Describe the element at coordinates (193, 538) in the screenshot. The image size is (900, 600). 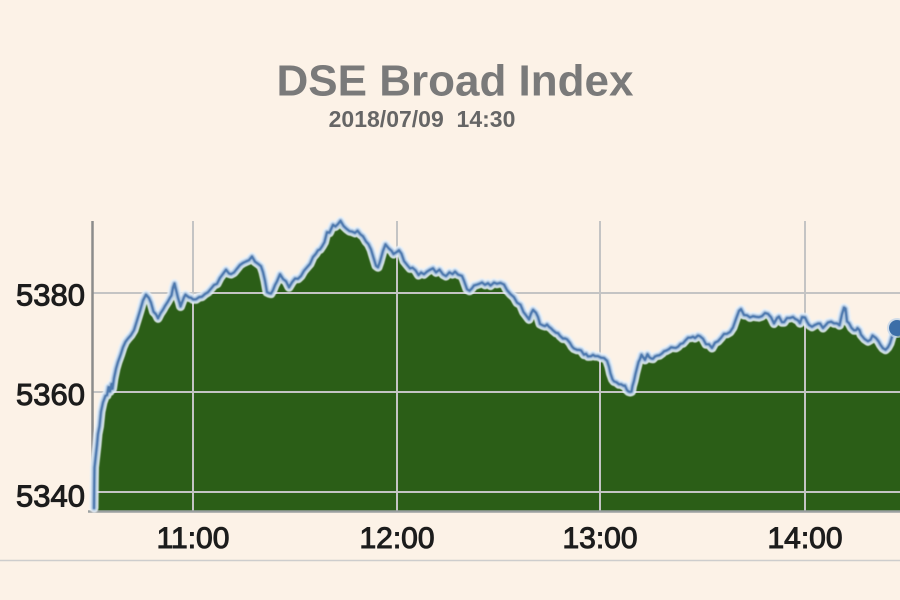
I see `svg-text: 11:00` at that location.